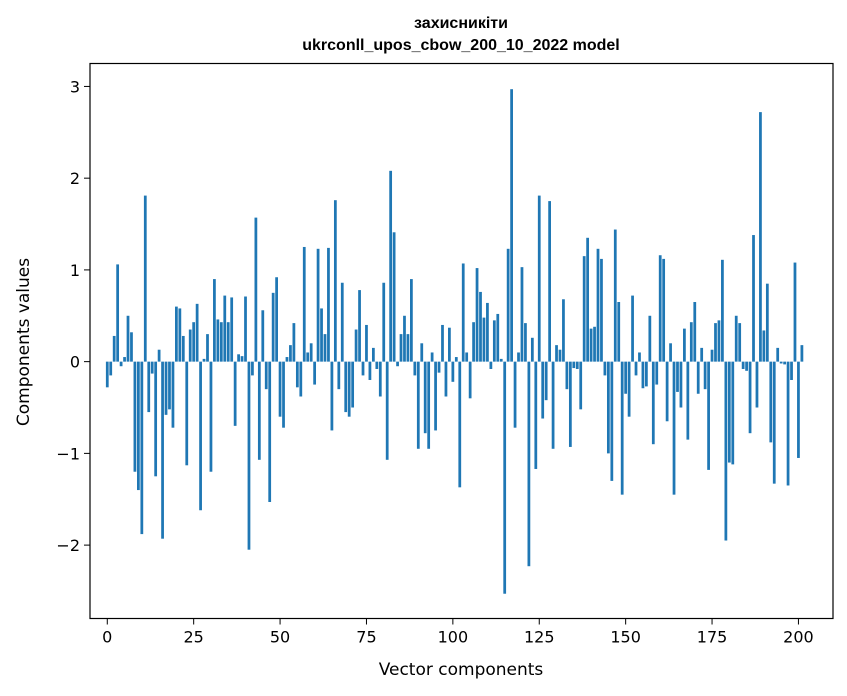 The width and height of the screenshot is (847, 696). I want to click on x-tick-label-25: 25, so click(193, 637).